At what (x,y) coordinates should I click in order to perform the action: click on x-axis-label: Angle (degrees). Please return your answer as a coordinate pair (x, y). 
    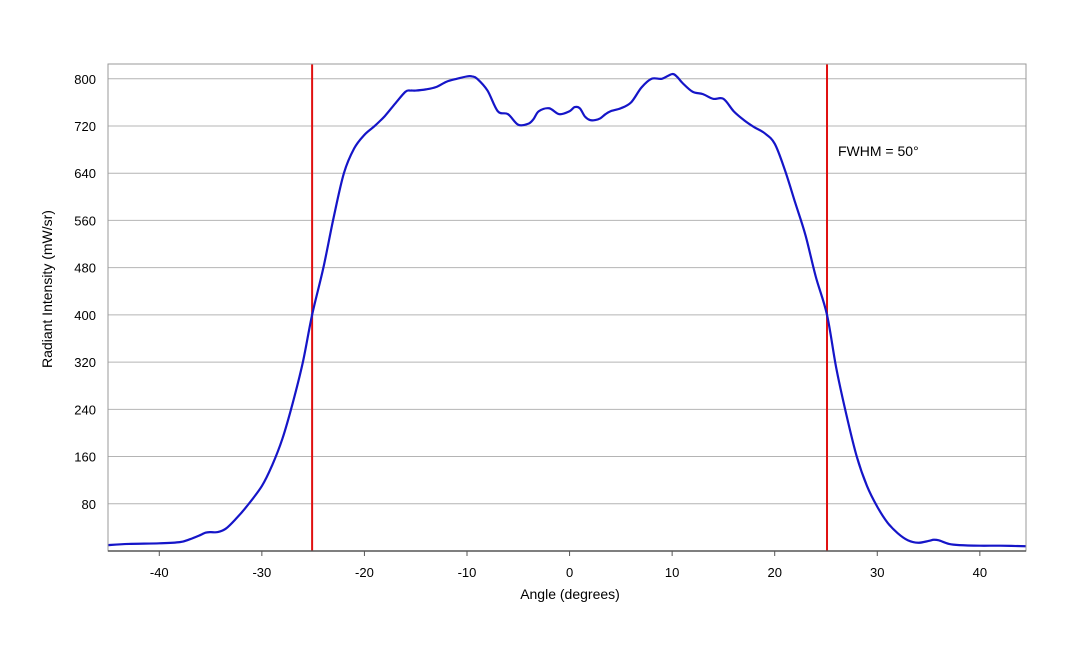
    Looking at the image, I should click on (570, 594).